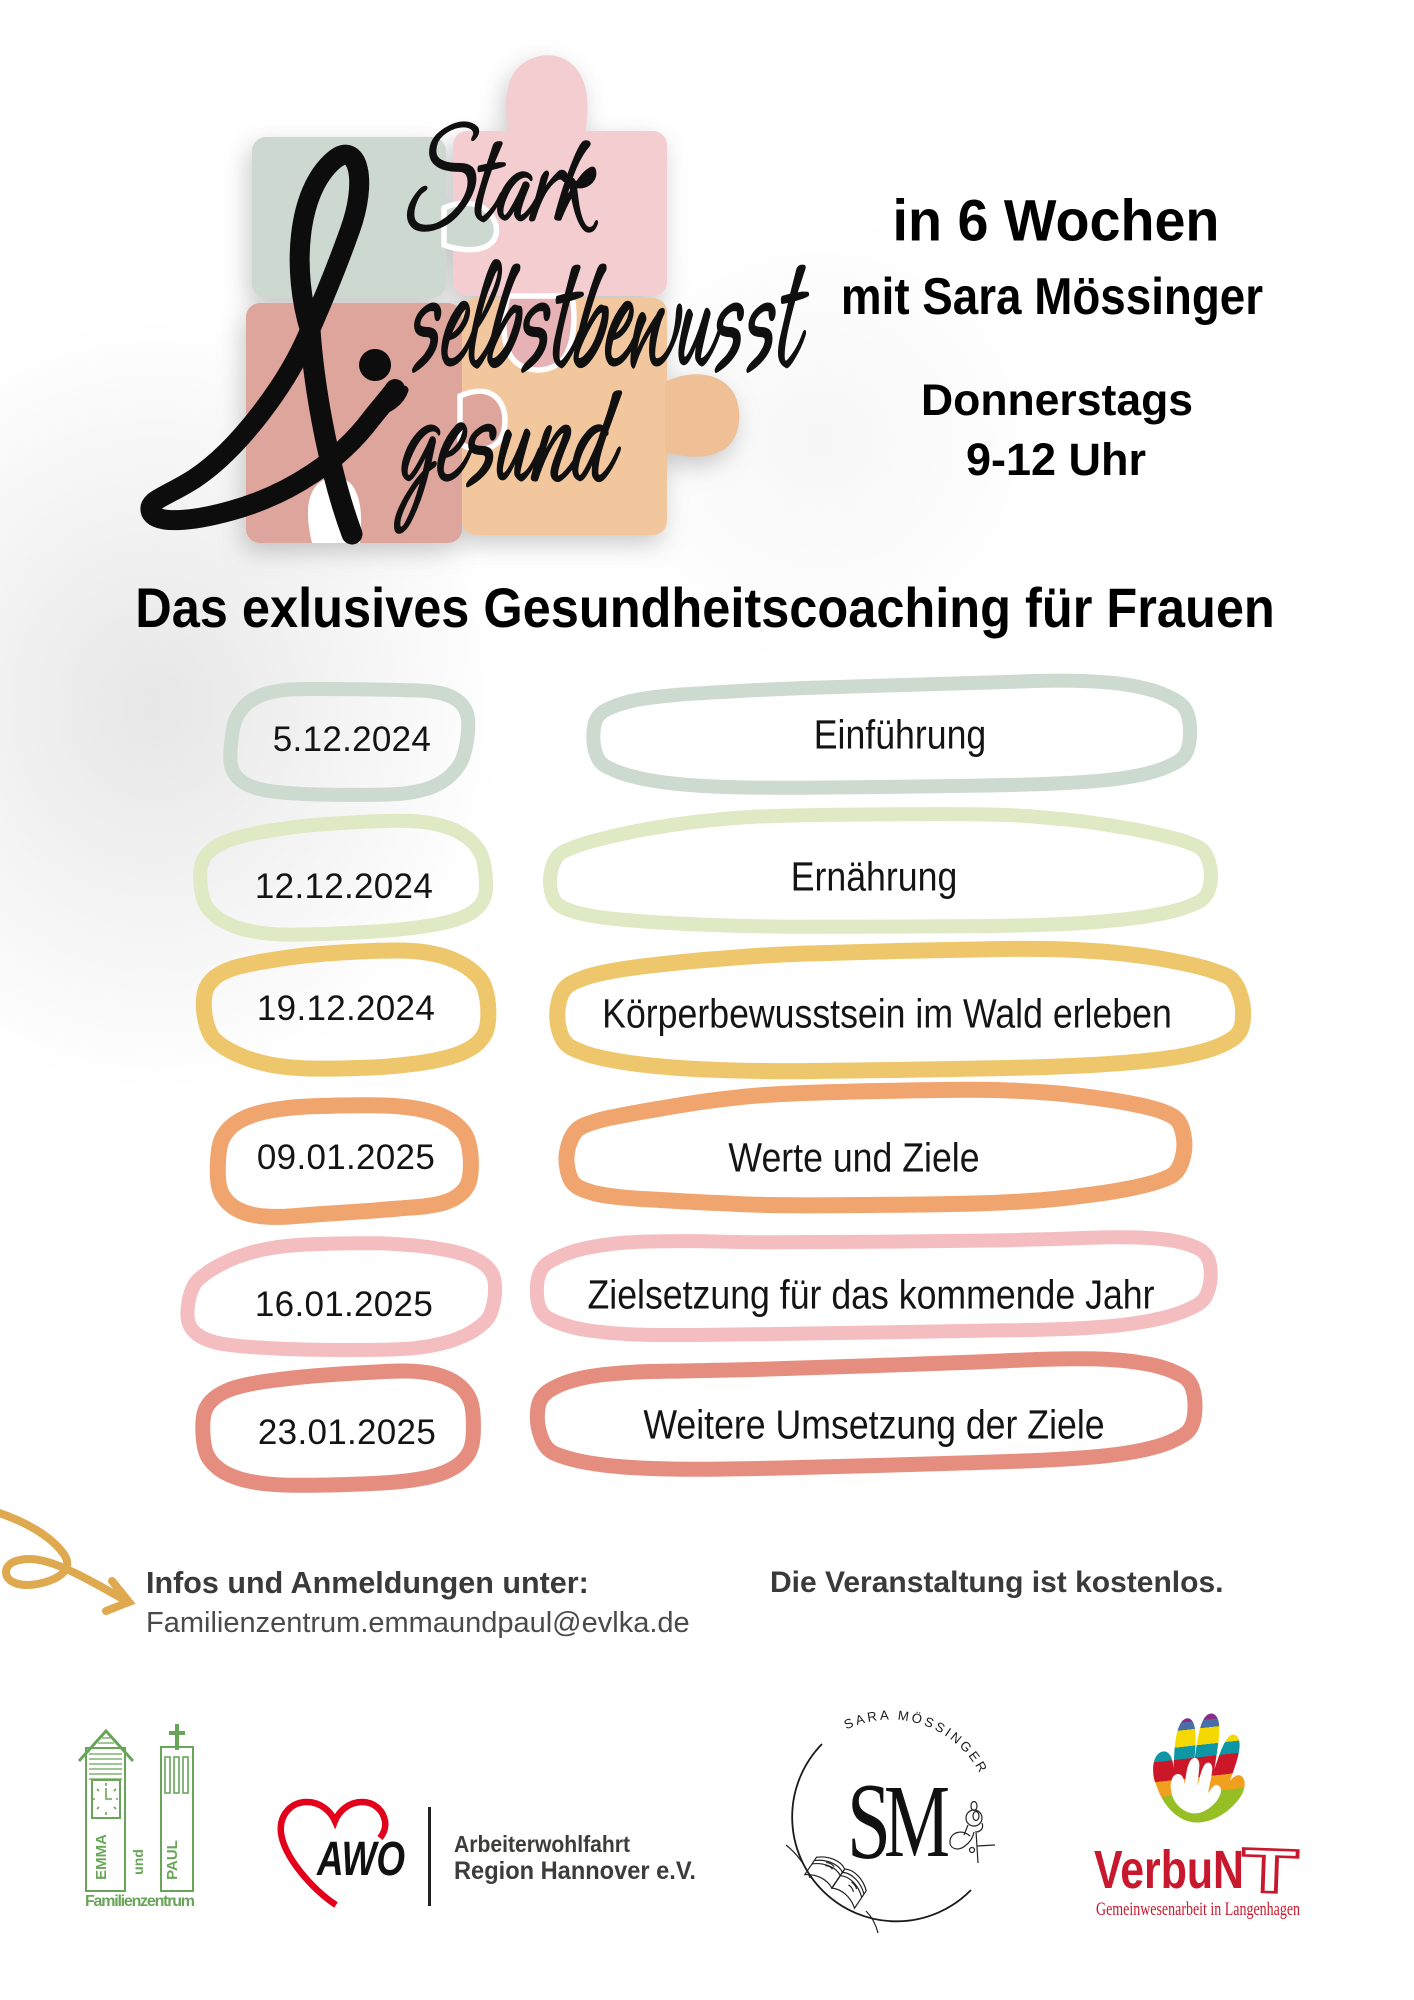 The image size is (1414, 2000). What do you see at coordinates (1270, 1871) in the screenshot?
I see `svg-text: T` at bounding box center [1270, 1871].